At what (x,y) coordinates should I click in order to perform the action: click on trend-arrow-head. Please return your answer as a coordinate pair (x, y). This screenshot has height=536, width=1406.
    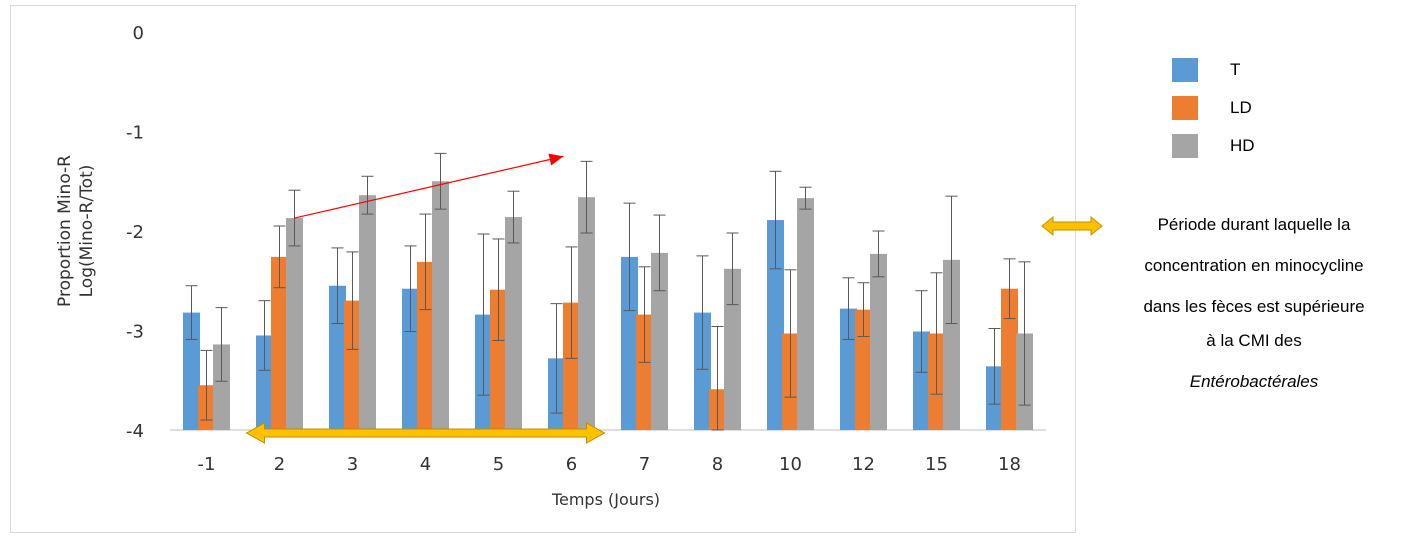
    Looking at the image, I should click on (556, 159).